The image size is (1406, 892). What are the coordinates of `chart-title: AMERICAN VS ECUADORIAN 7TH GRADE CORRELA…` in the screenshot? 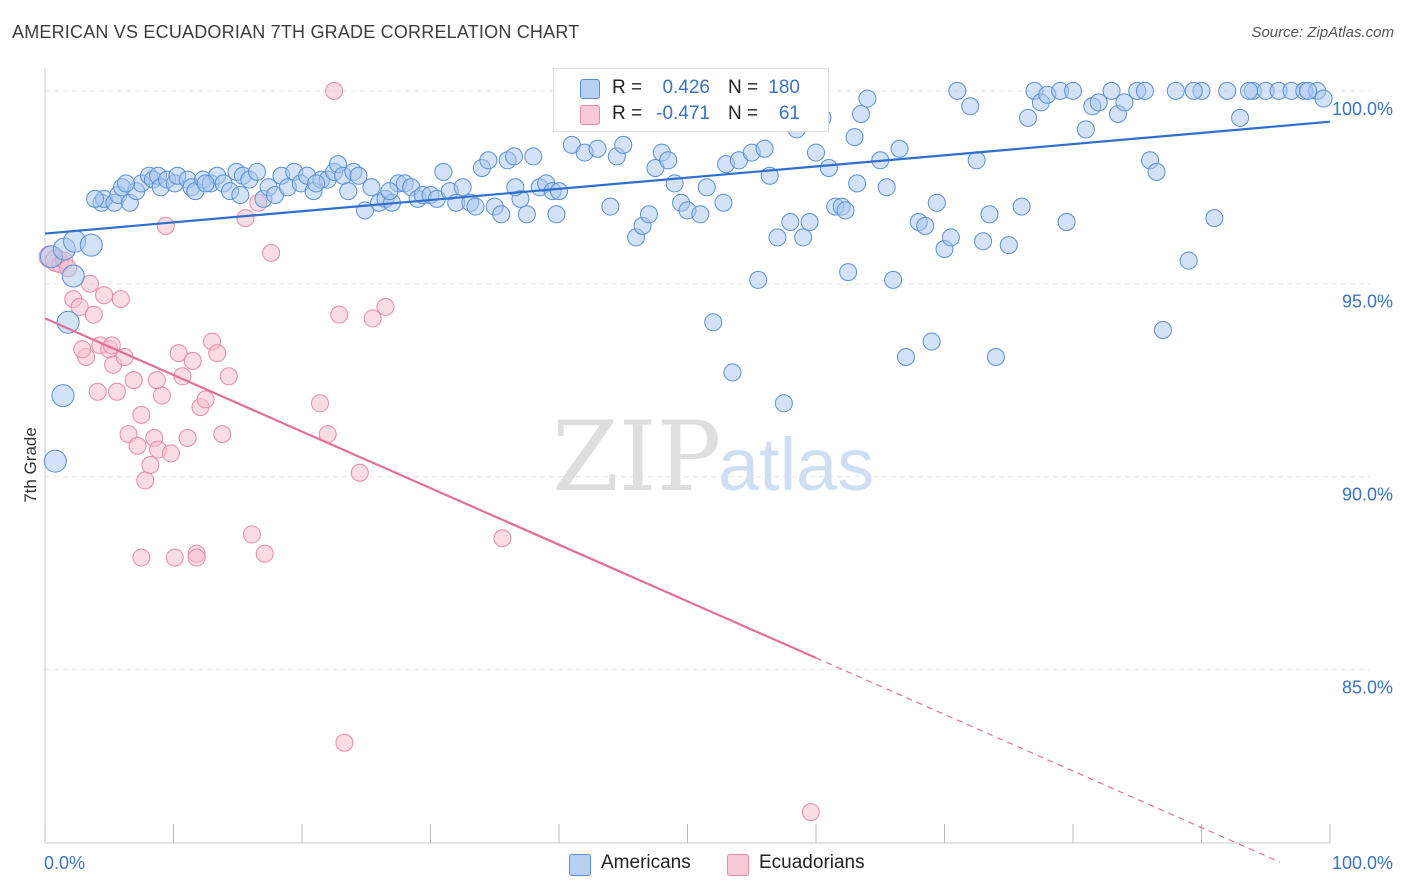 It's located at (296, 32).